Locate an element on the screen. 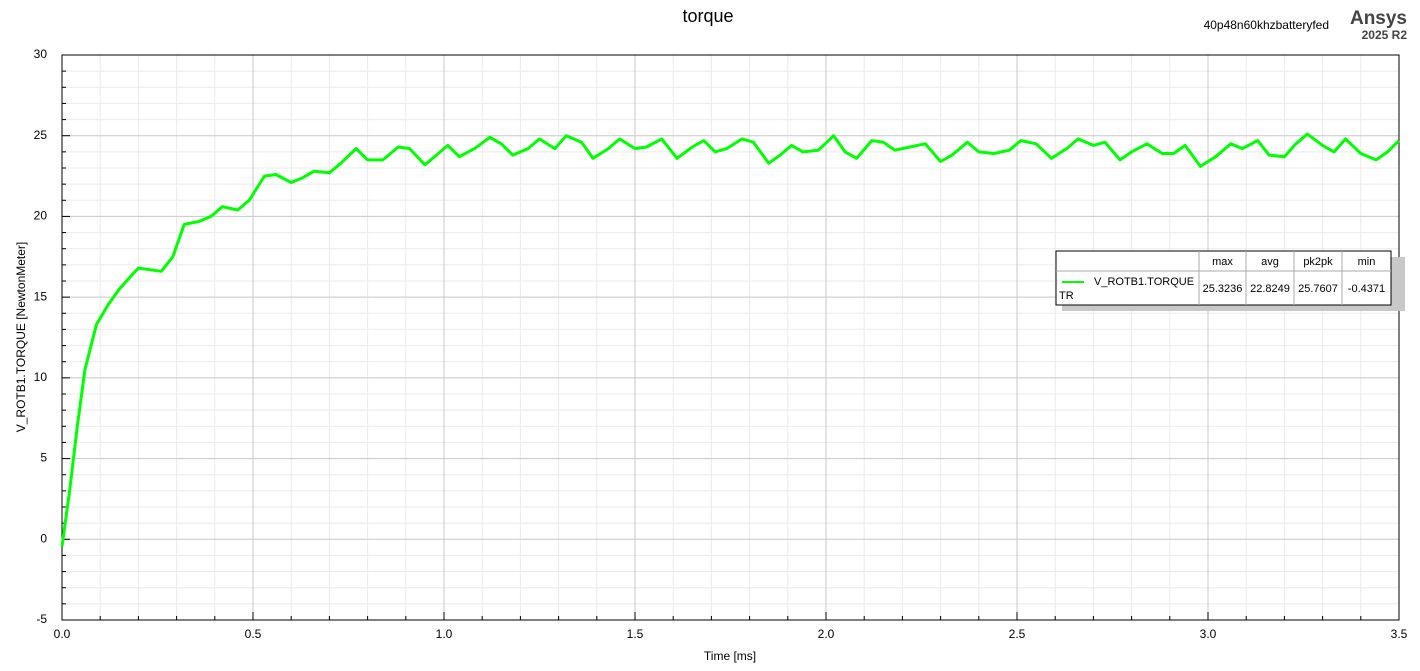 This screenshot has width=1420, height=671. y-tick-label: -5 is located at coordinates (41, 619).